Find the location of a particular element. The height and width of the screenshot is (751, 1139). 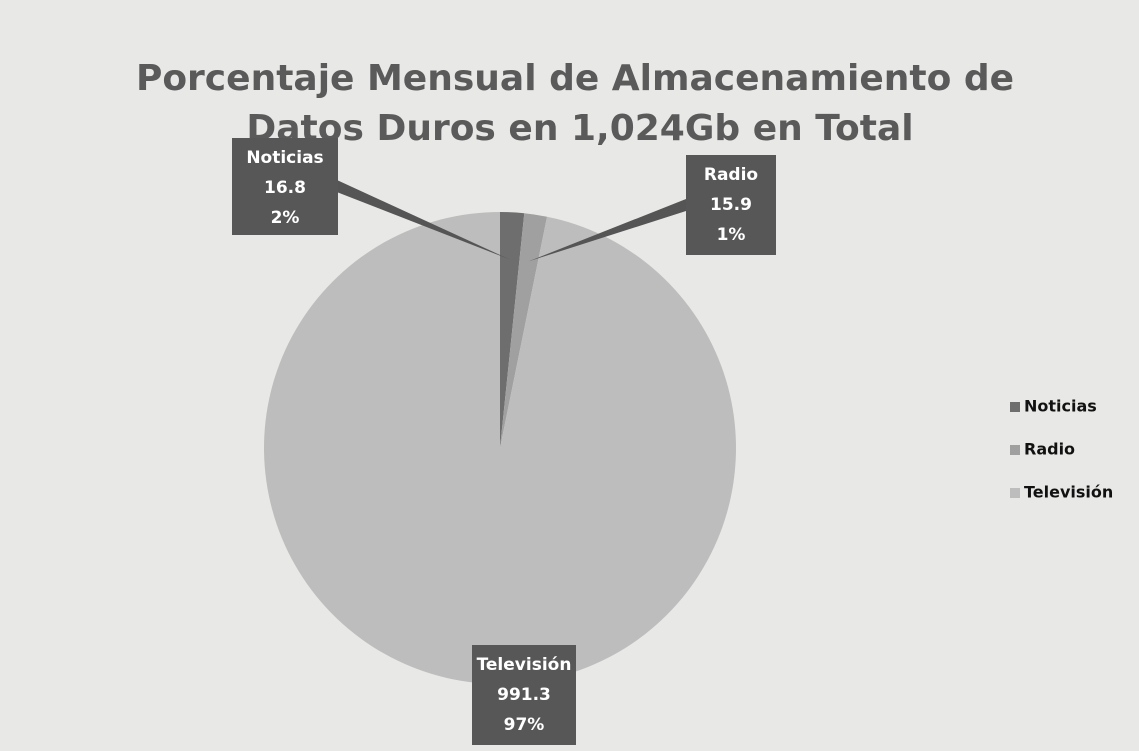

data-label: Noticias is located at coordinates (284, 158).